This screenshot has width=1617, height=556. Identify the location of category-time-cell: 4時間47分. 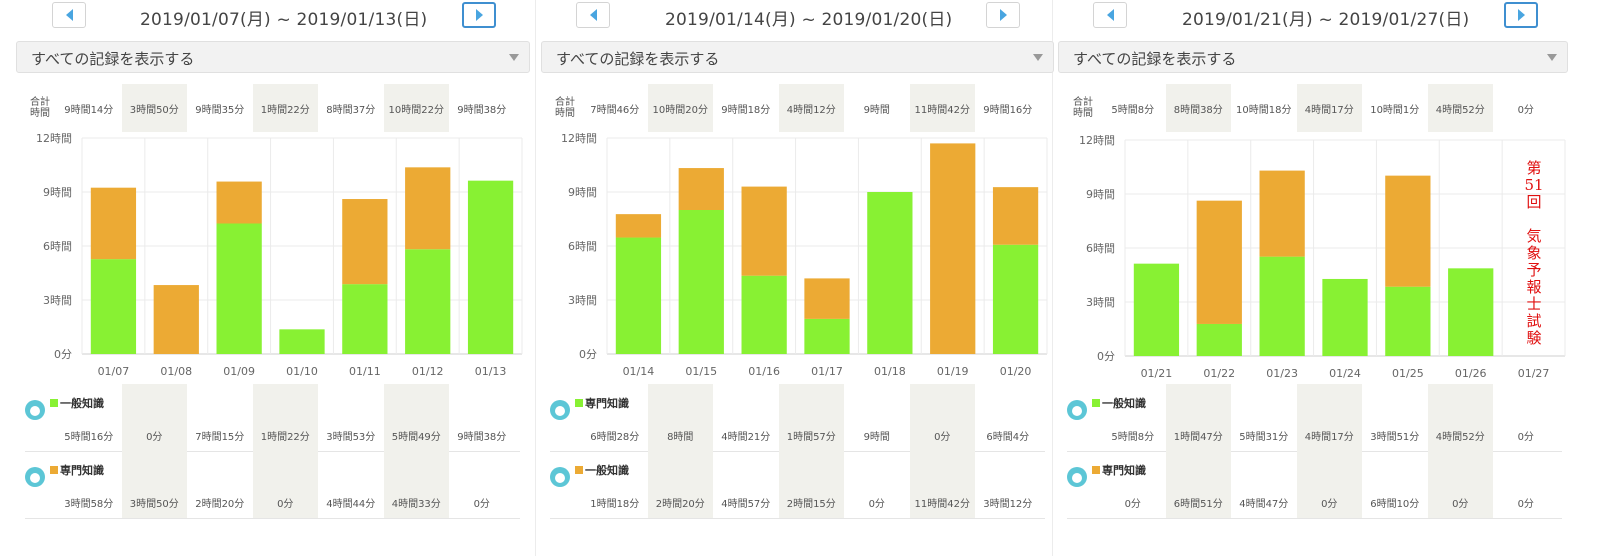
(1264, 504).